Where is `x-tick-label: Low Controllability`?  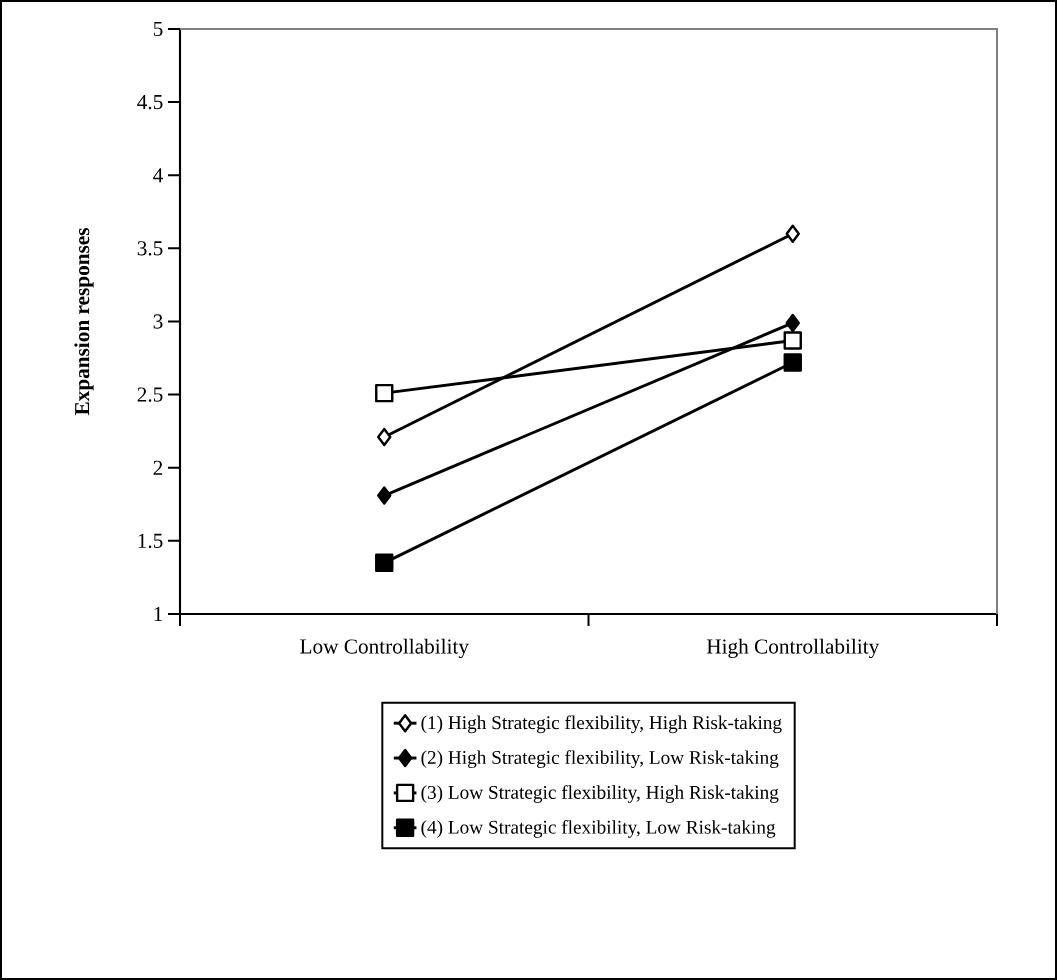 x-tick-label: Low Controllability is located at coordinates (384, 648).